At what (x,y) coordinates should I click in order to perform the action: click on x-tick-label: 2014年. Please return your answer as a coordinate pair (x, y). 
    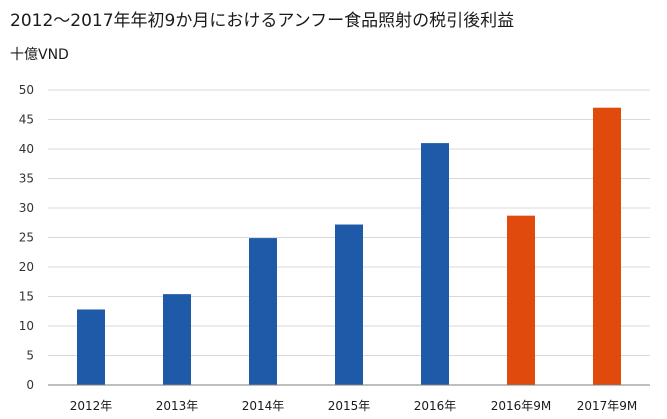
    Looking at the image, I should click on (263, 406).